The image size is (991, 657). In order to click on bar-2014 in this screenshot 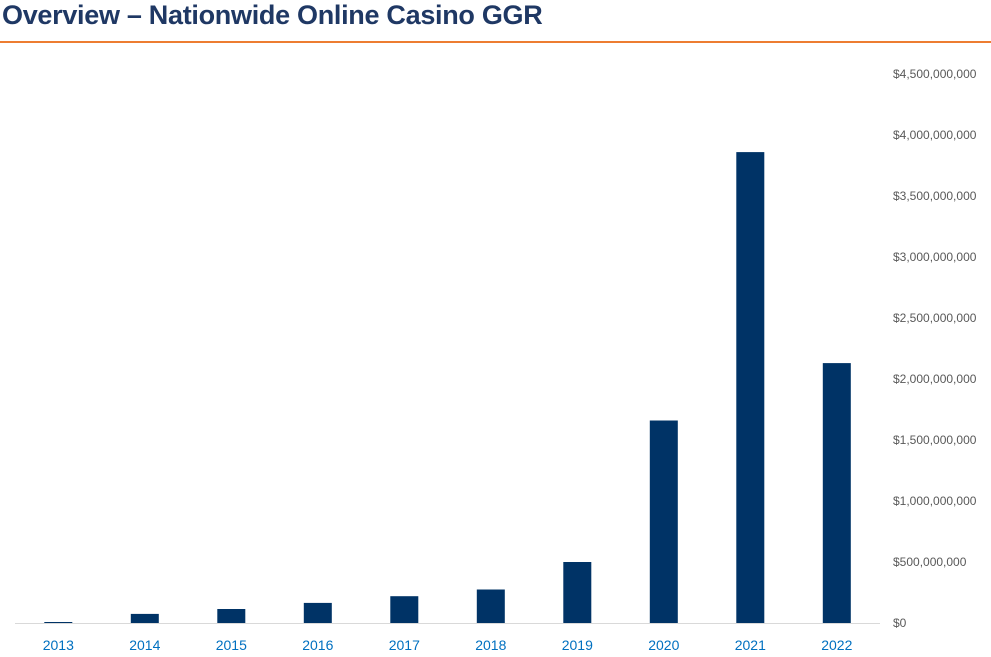, I will do `click(144, 618)`.